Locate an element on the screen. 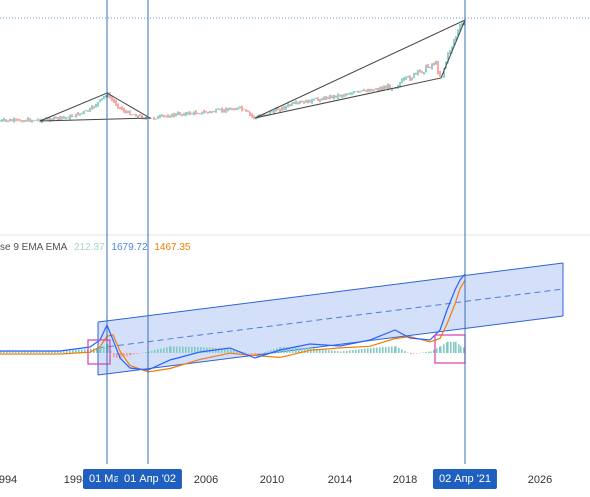  highlight-box-left is located at coordinates (99, 352).